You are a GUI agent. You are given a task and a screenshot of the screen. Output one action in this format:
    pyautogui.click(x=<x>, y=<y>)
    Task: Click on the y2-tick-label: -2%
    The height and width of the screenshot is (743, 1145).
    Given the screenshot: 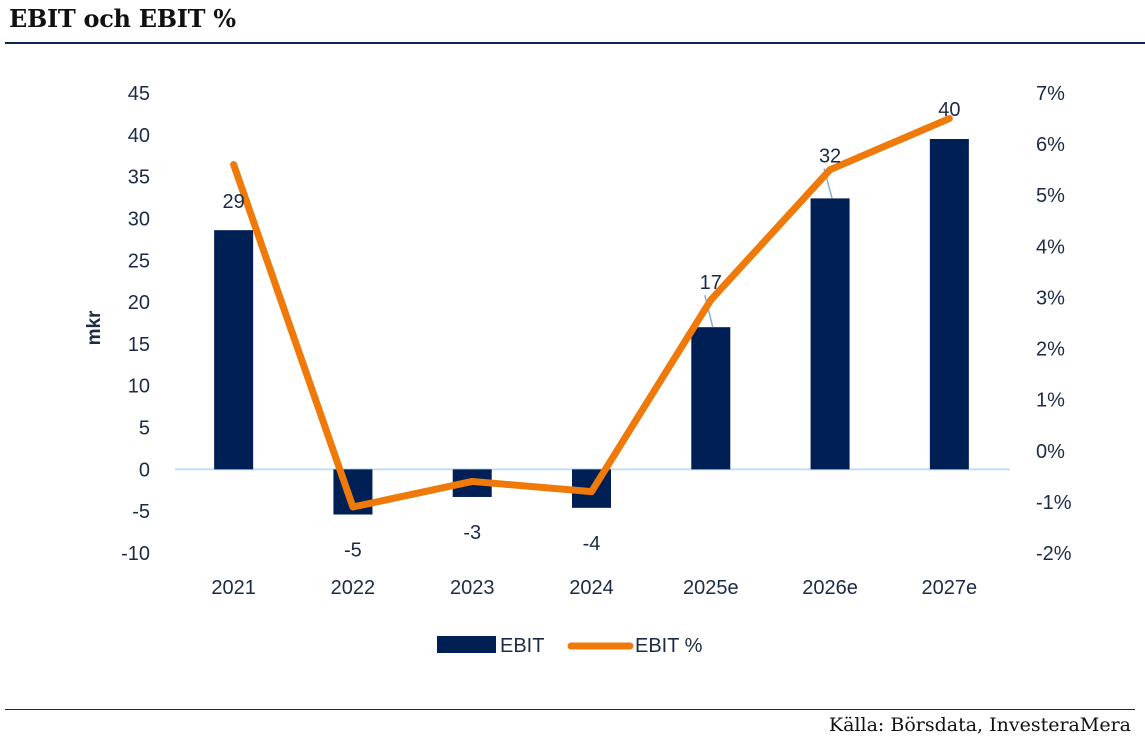 What is the action you would take?
    pyautogui.click(x=1054, y=554)
    